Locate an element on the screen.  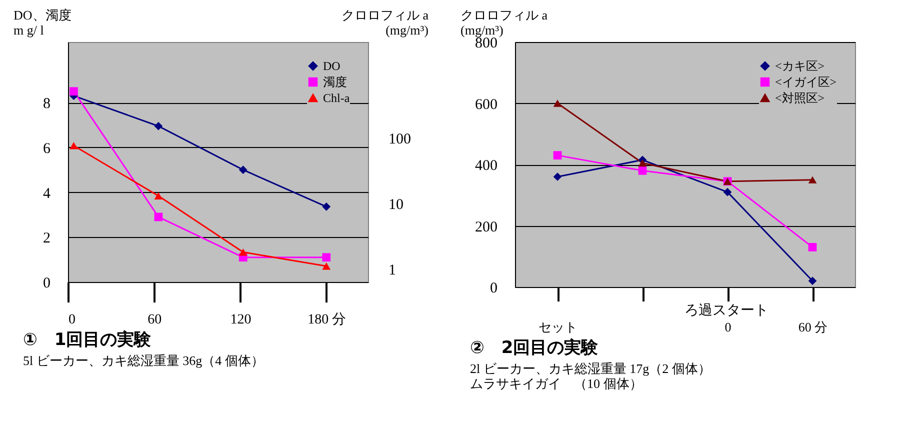
legend-label: <対照区> is located at coordinates (800, 98).